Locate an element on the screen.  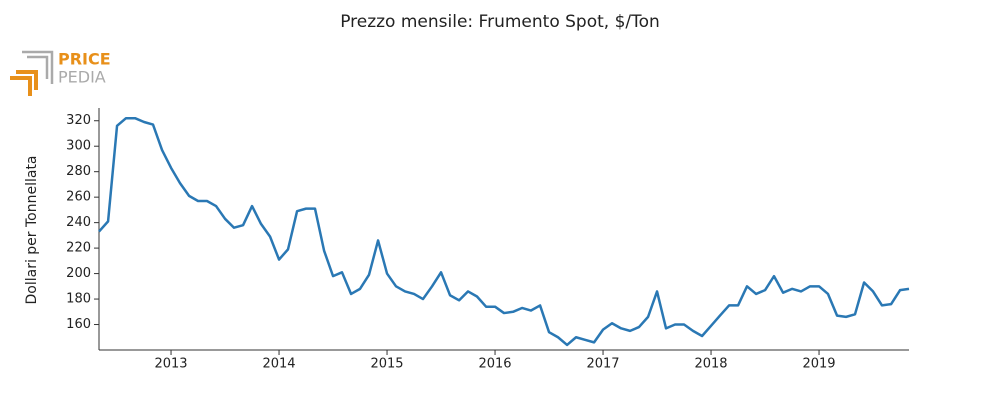
x-tick-label: 2018 is located at coordinates (710, 364).